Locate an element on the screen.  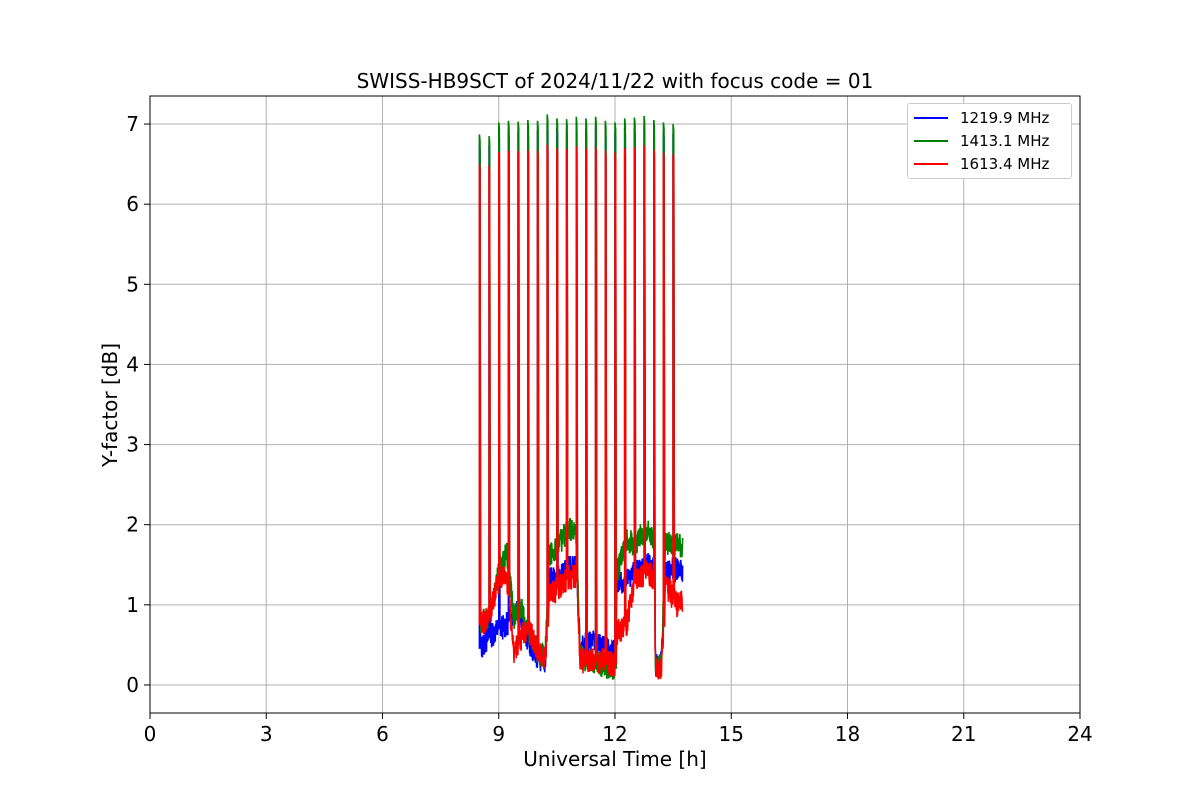
series-layer is located at coordinates (581, 397).